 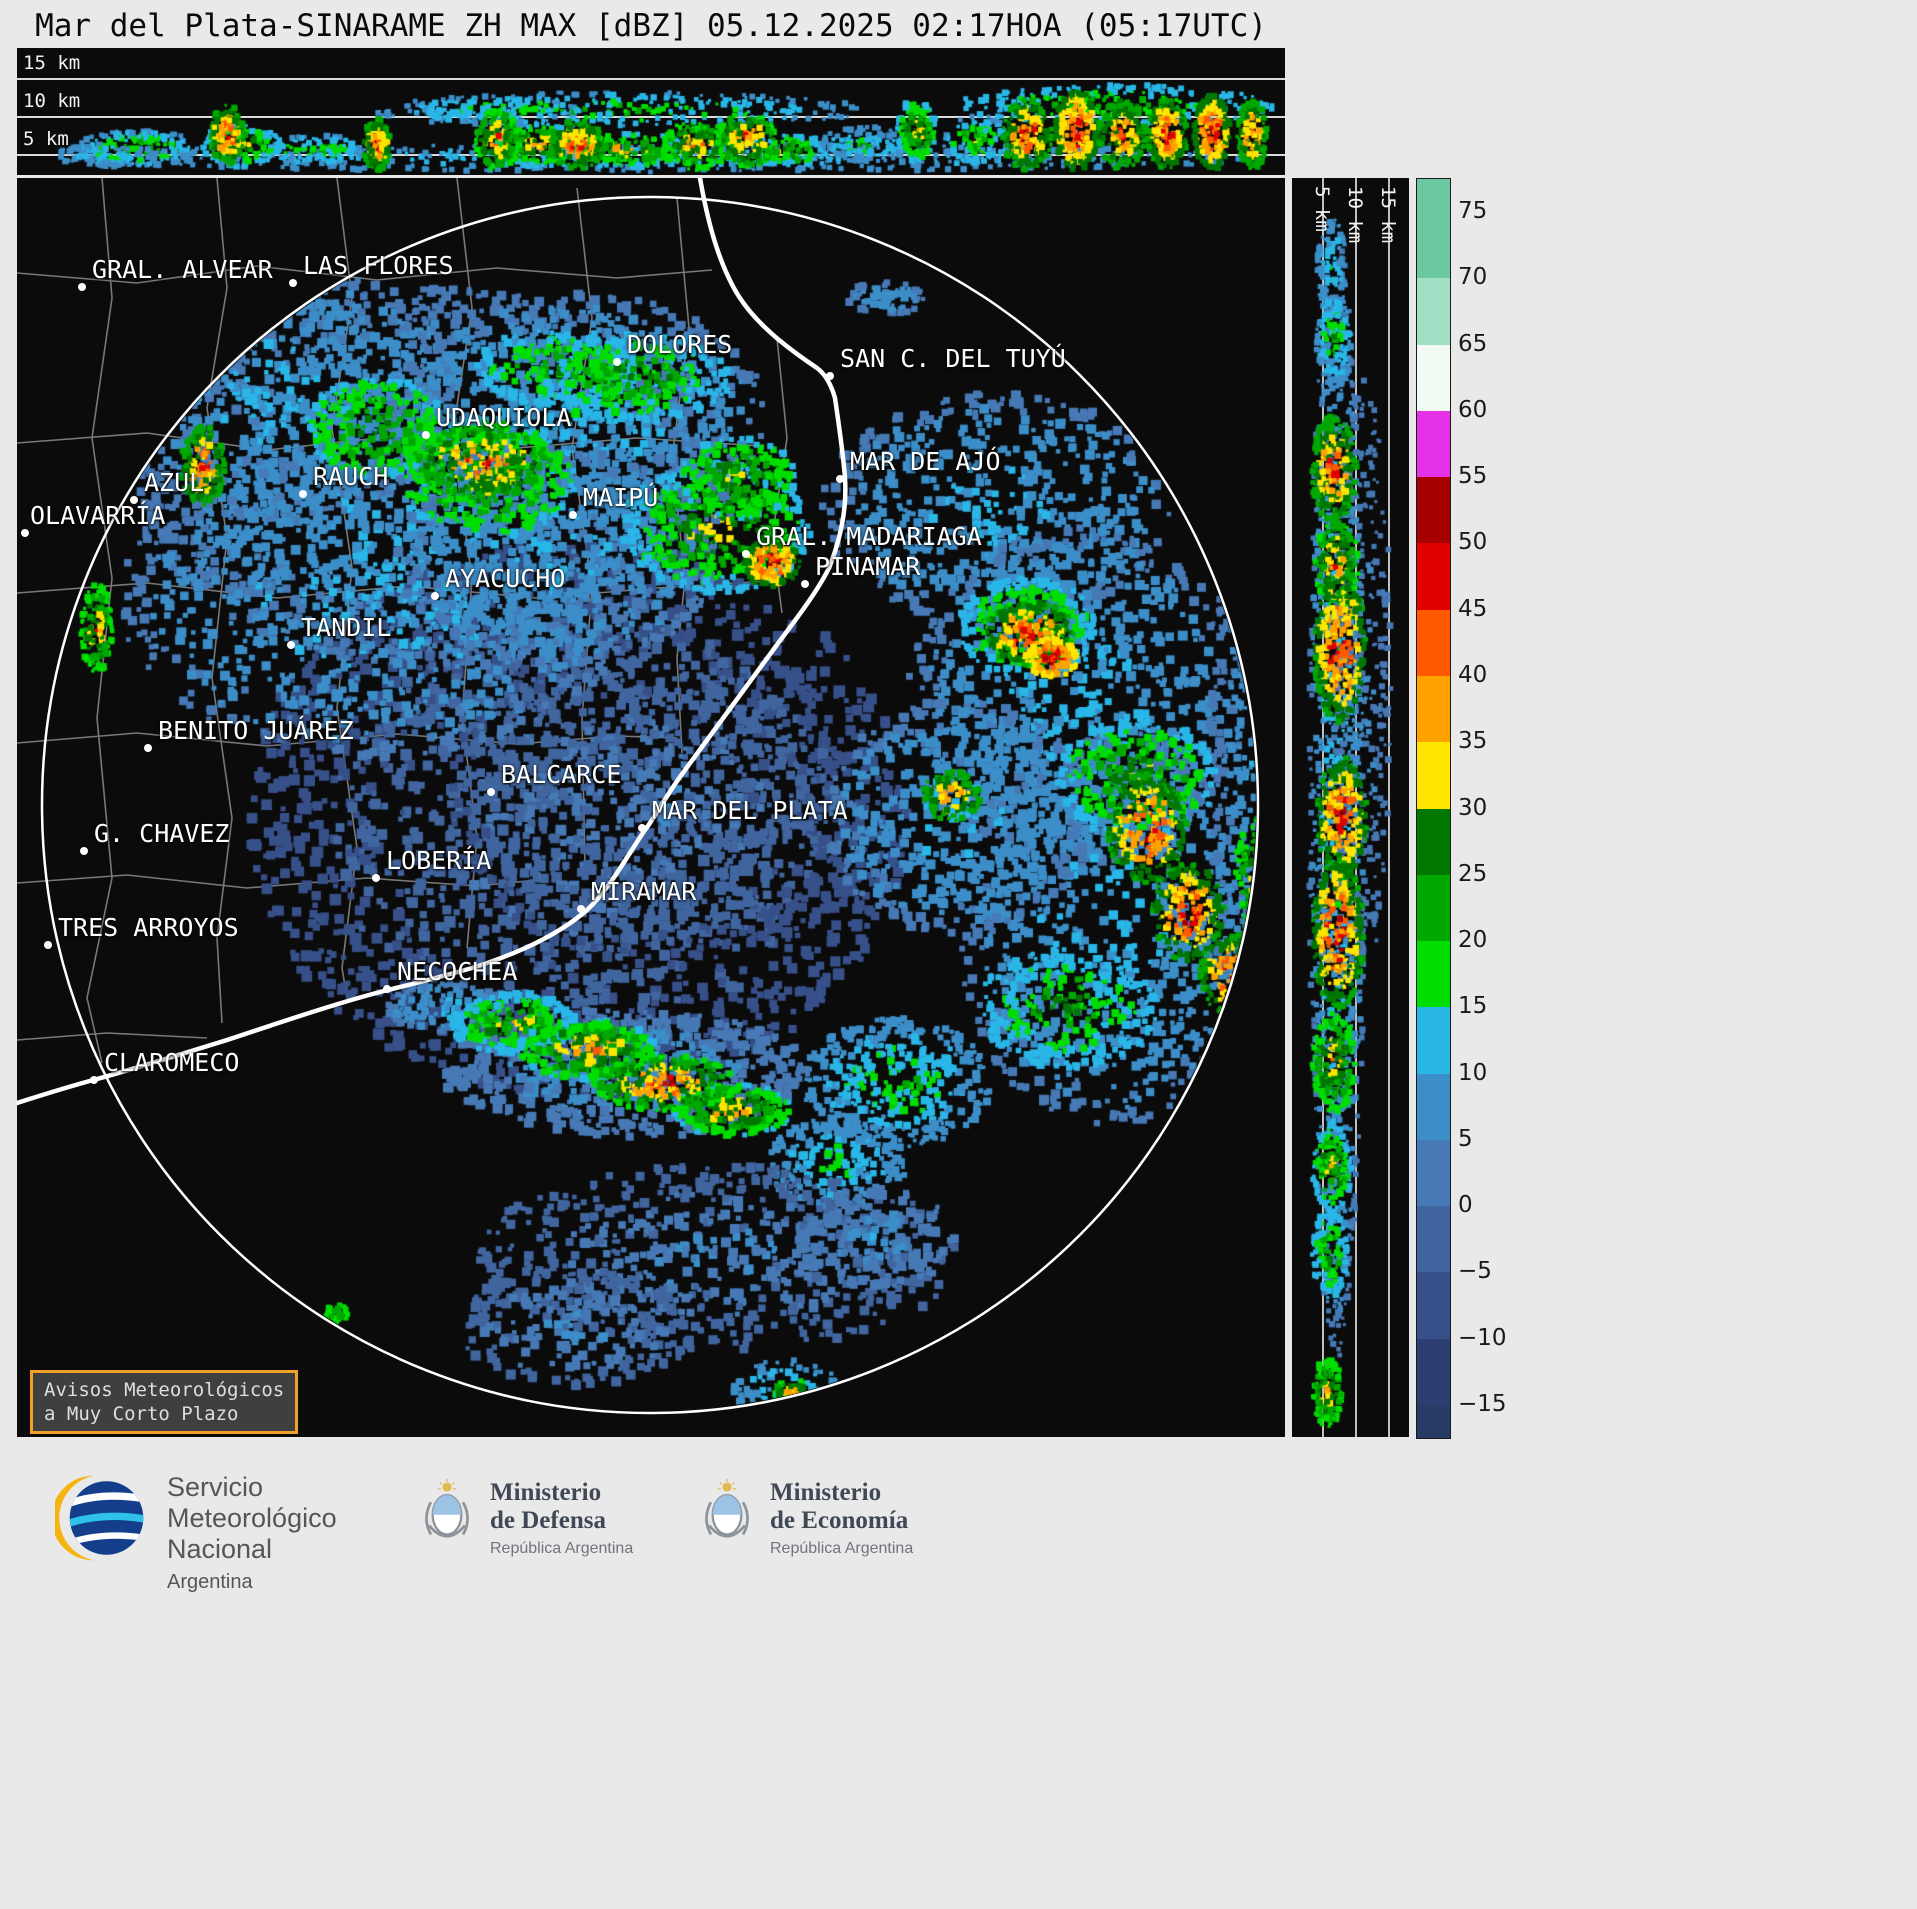 What do you see at coordinates (1473, 211) in the screenshot?
I see `colorbar-tick-label: 75` at bounding box center [1473, 211].